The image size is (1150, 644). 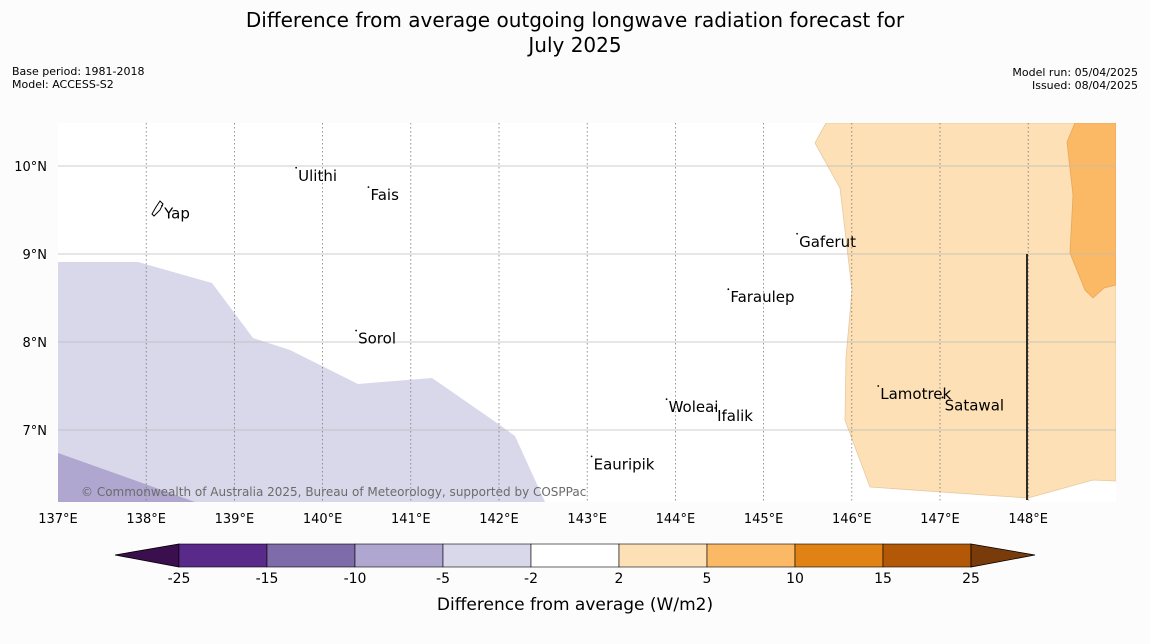 What do you see at coordinates (764, 519) in the screenshot?
I see `lon-tick-label: 145°E` at bounding box center [764, 519].